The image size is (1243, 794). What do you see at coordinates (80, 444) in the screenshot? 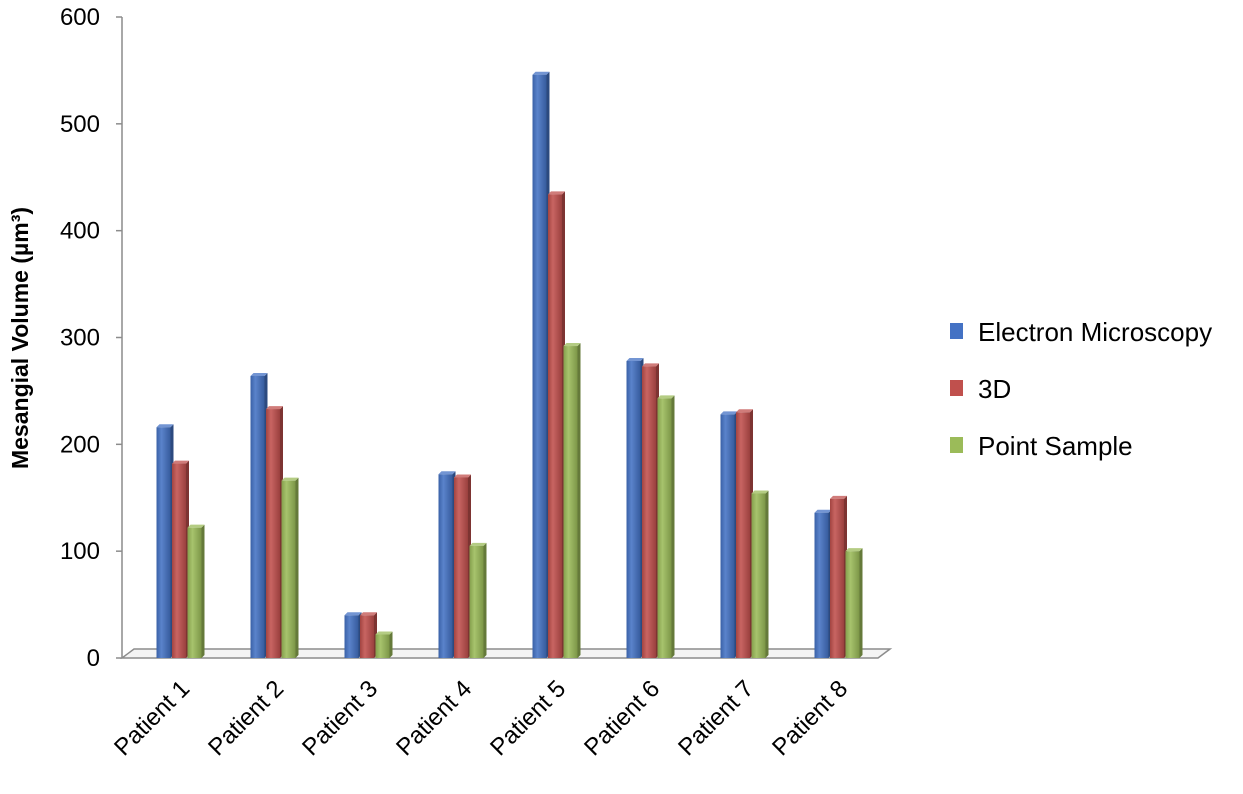
I see `y-tick-label: 200` at bounding box center [80, 444].